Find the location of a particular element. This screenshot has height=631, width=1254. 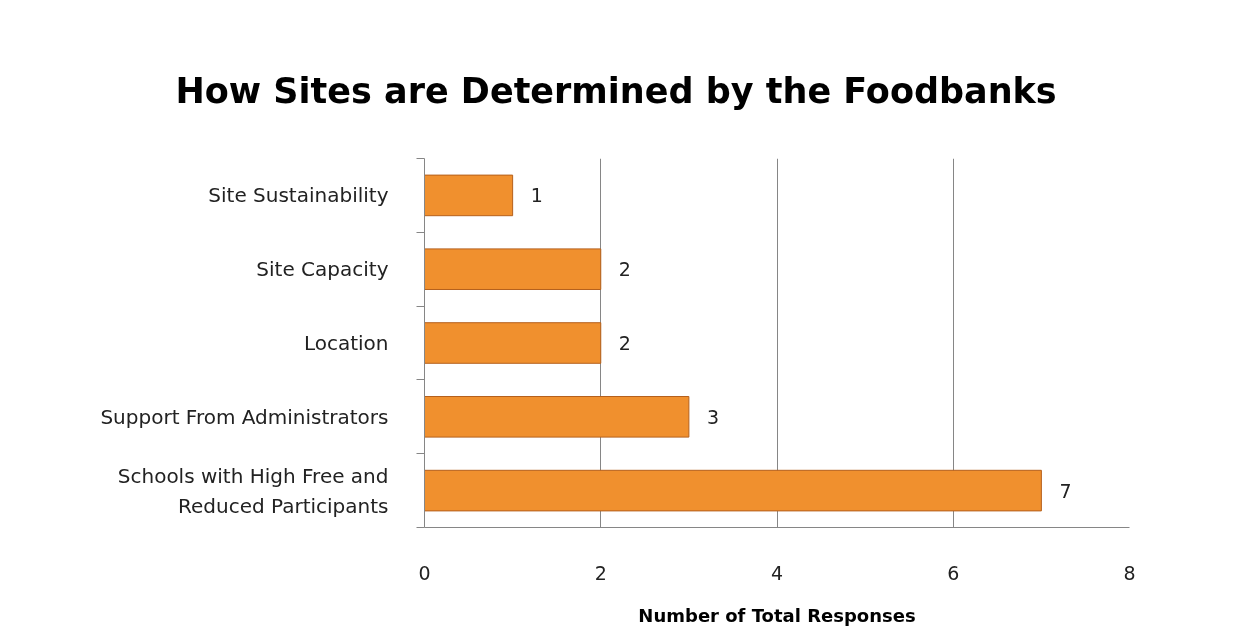

x-tick-label: 4 is located at coordinates (777, 572).